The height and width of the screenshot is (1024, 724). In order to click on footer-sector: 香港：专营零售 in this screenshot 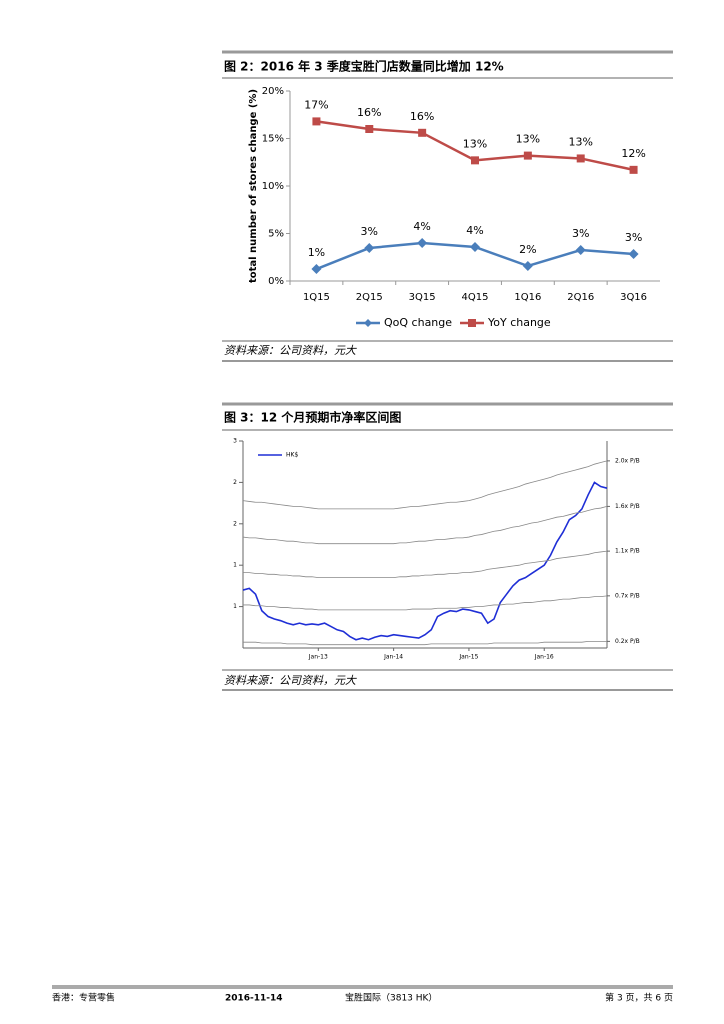, I will do `click(83, 998)`.